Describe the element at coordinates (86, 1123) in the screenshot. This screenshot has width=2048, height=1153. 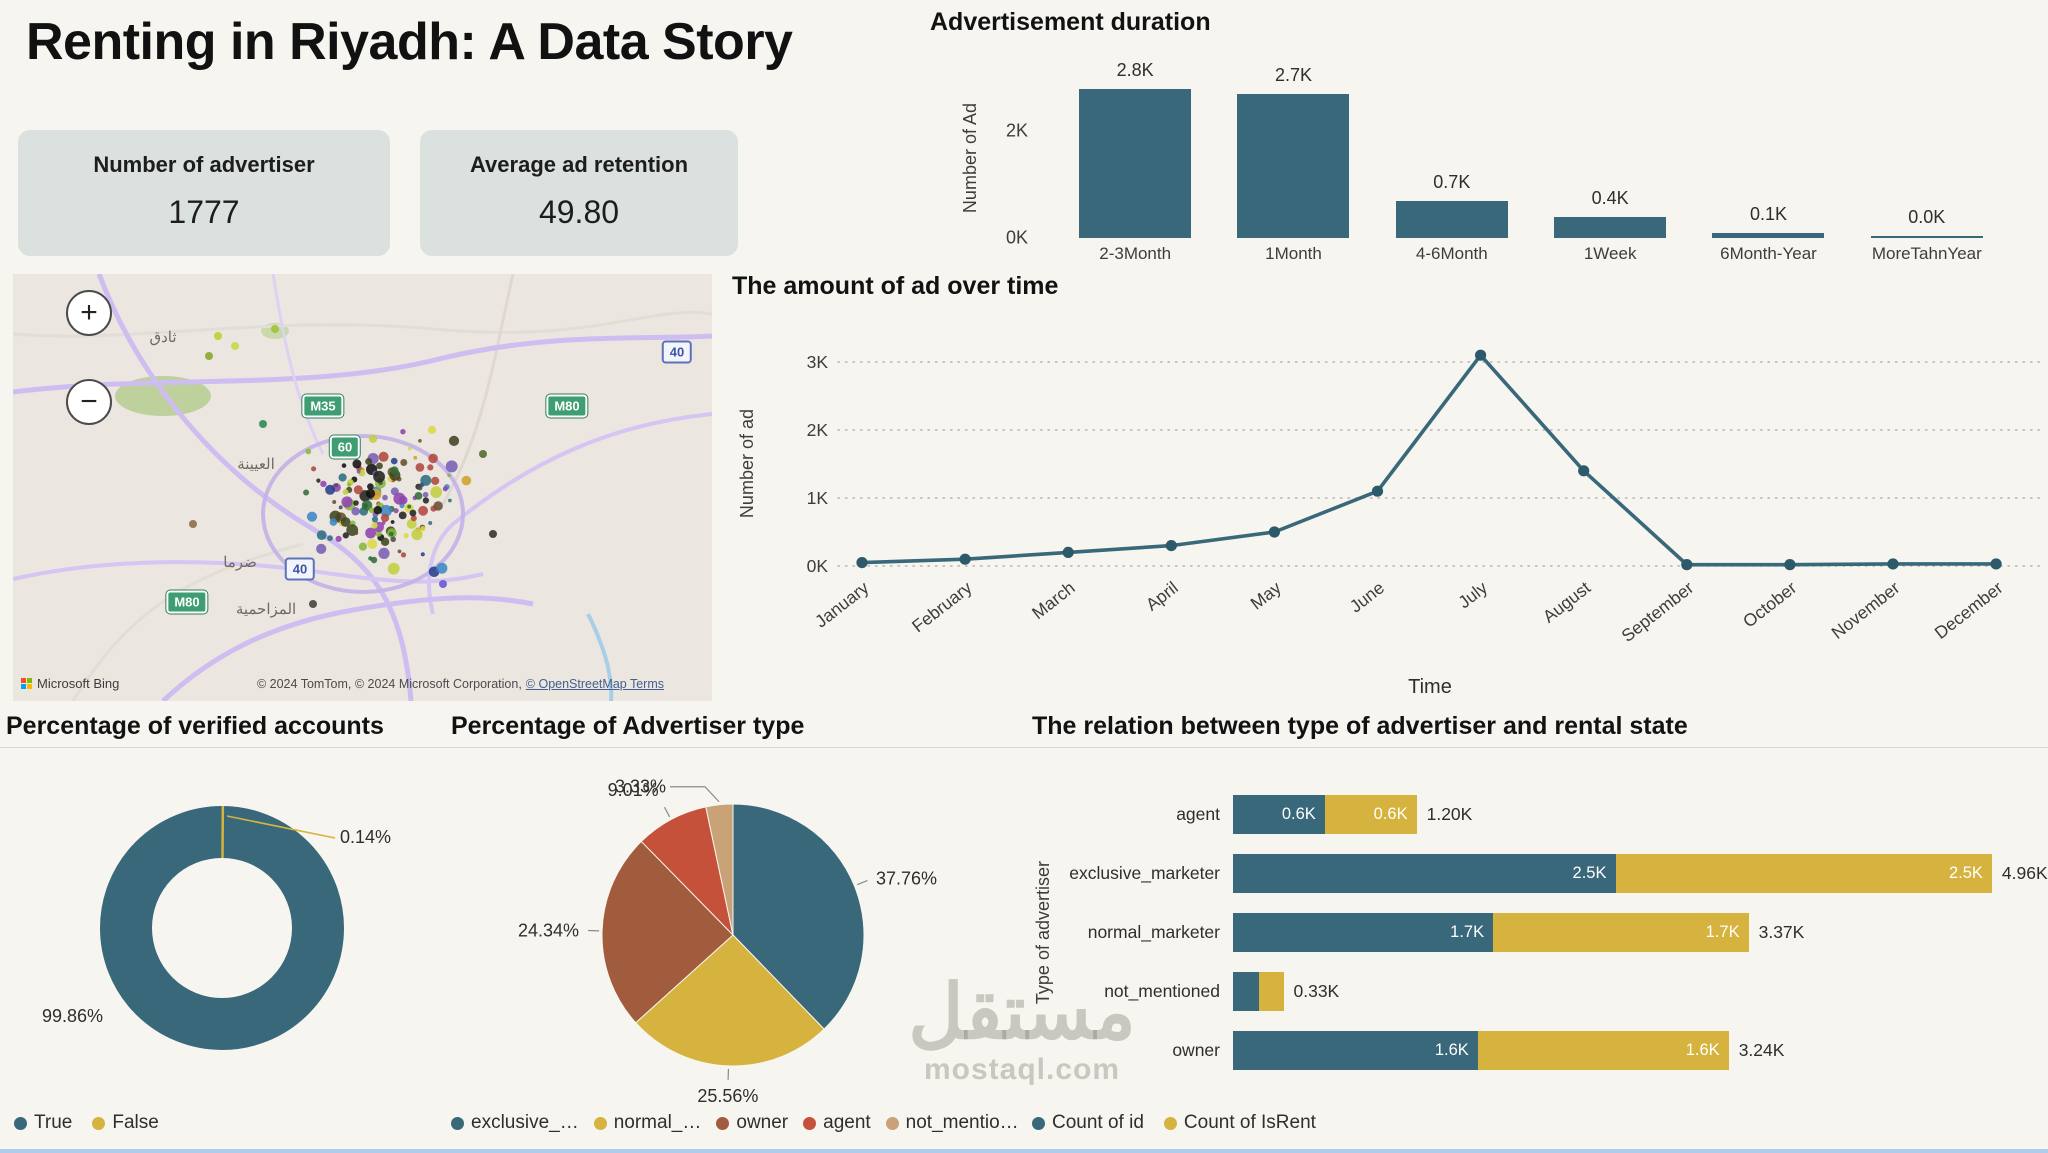
I see `legend-verified: True False` at that location.